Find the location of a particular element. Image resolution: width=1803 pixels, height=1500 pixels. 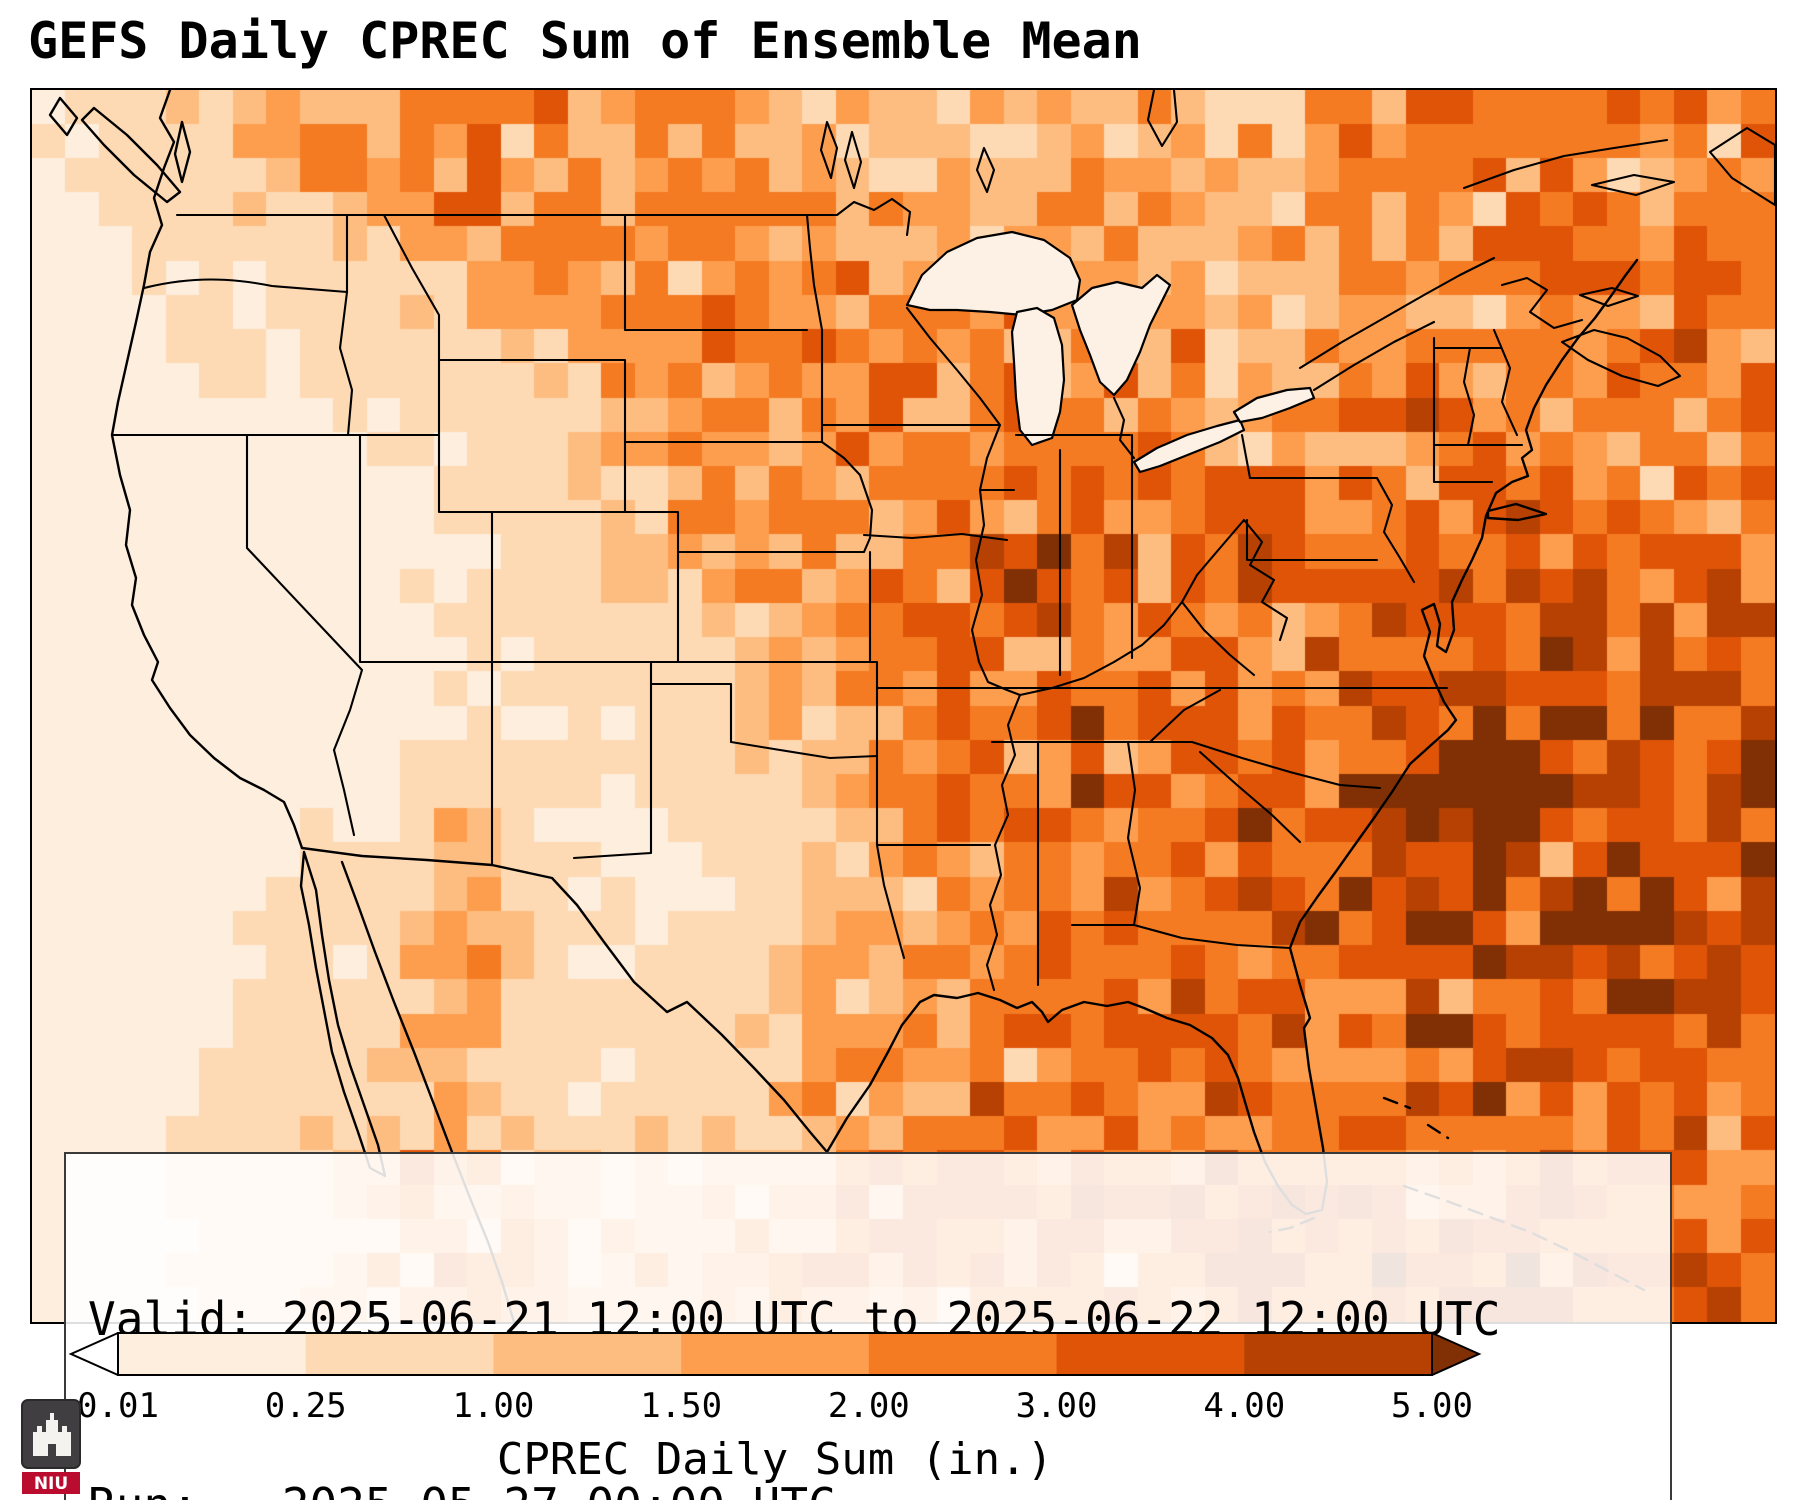

colorbar-tick-label: 0.01 is located at coordinates (118, 1406).